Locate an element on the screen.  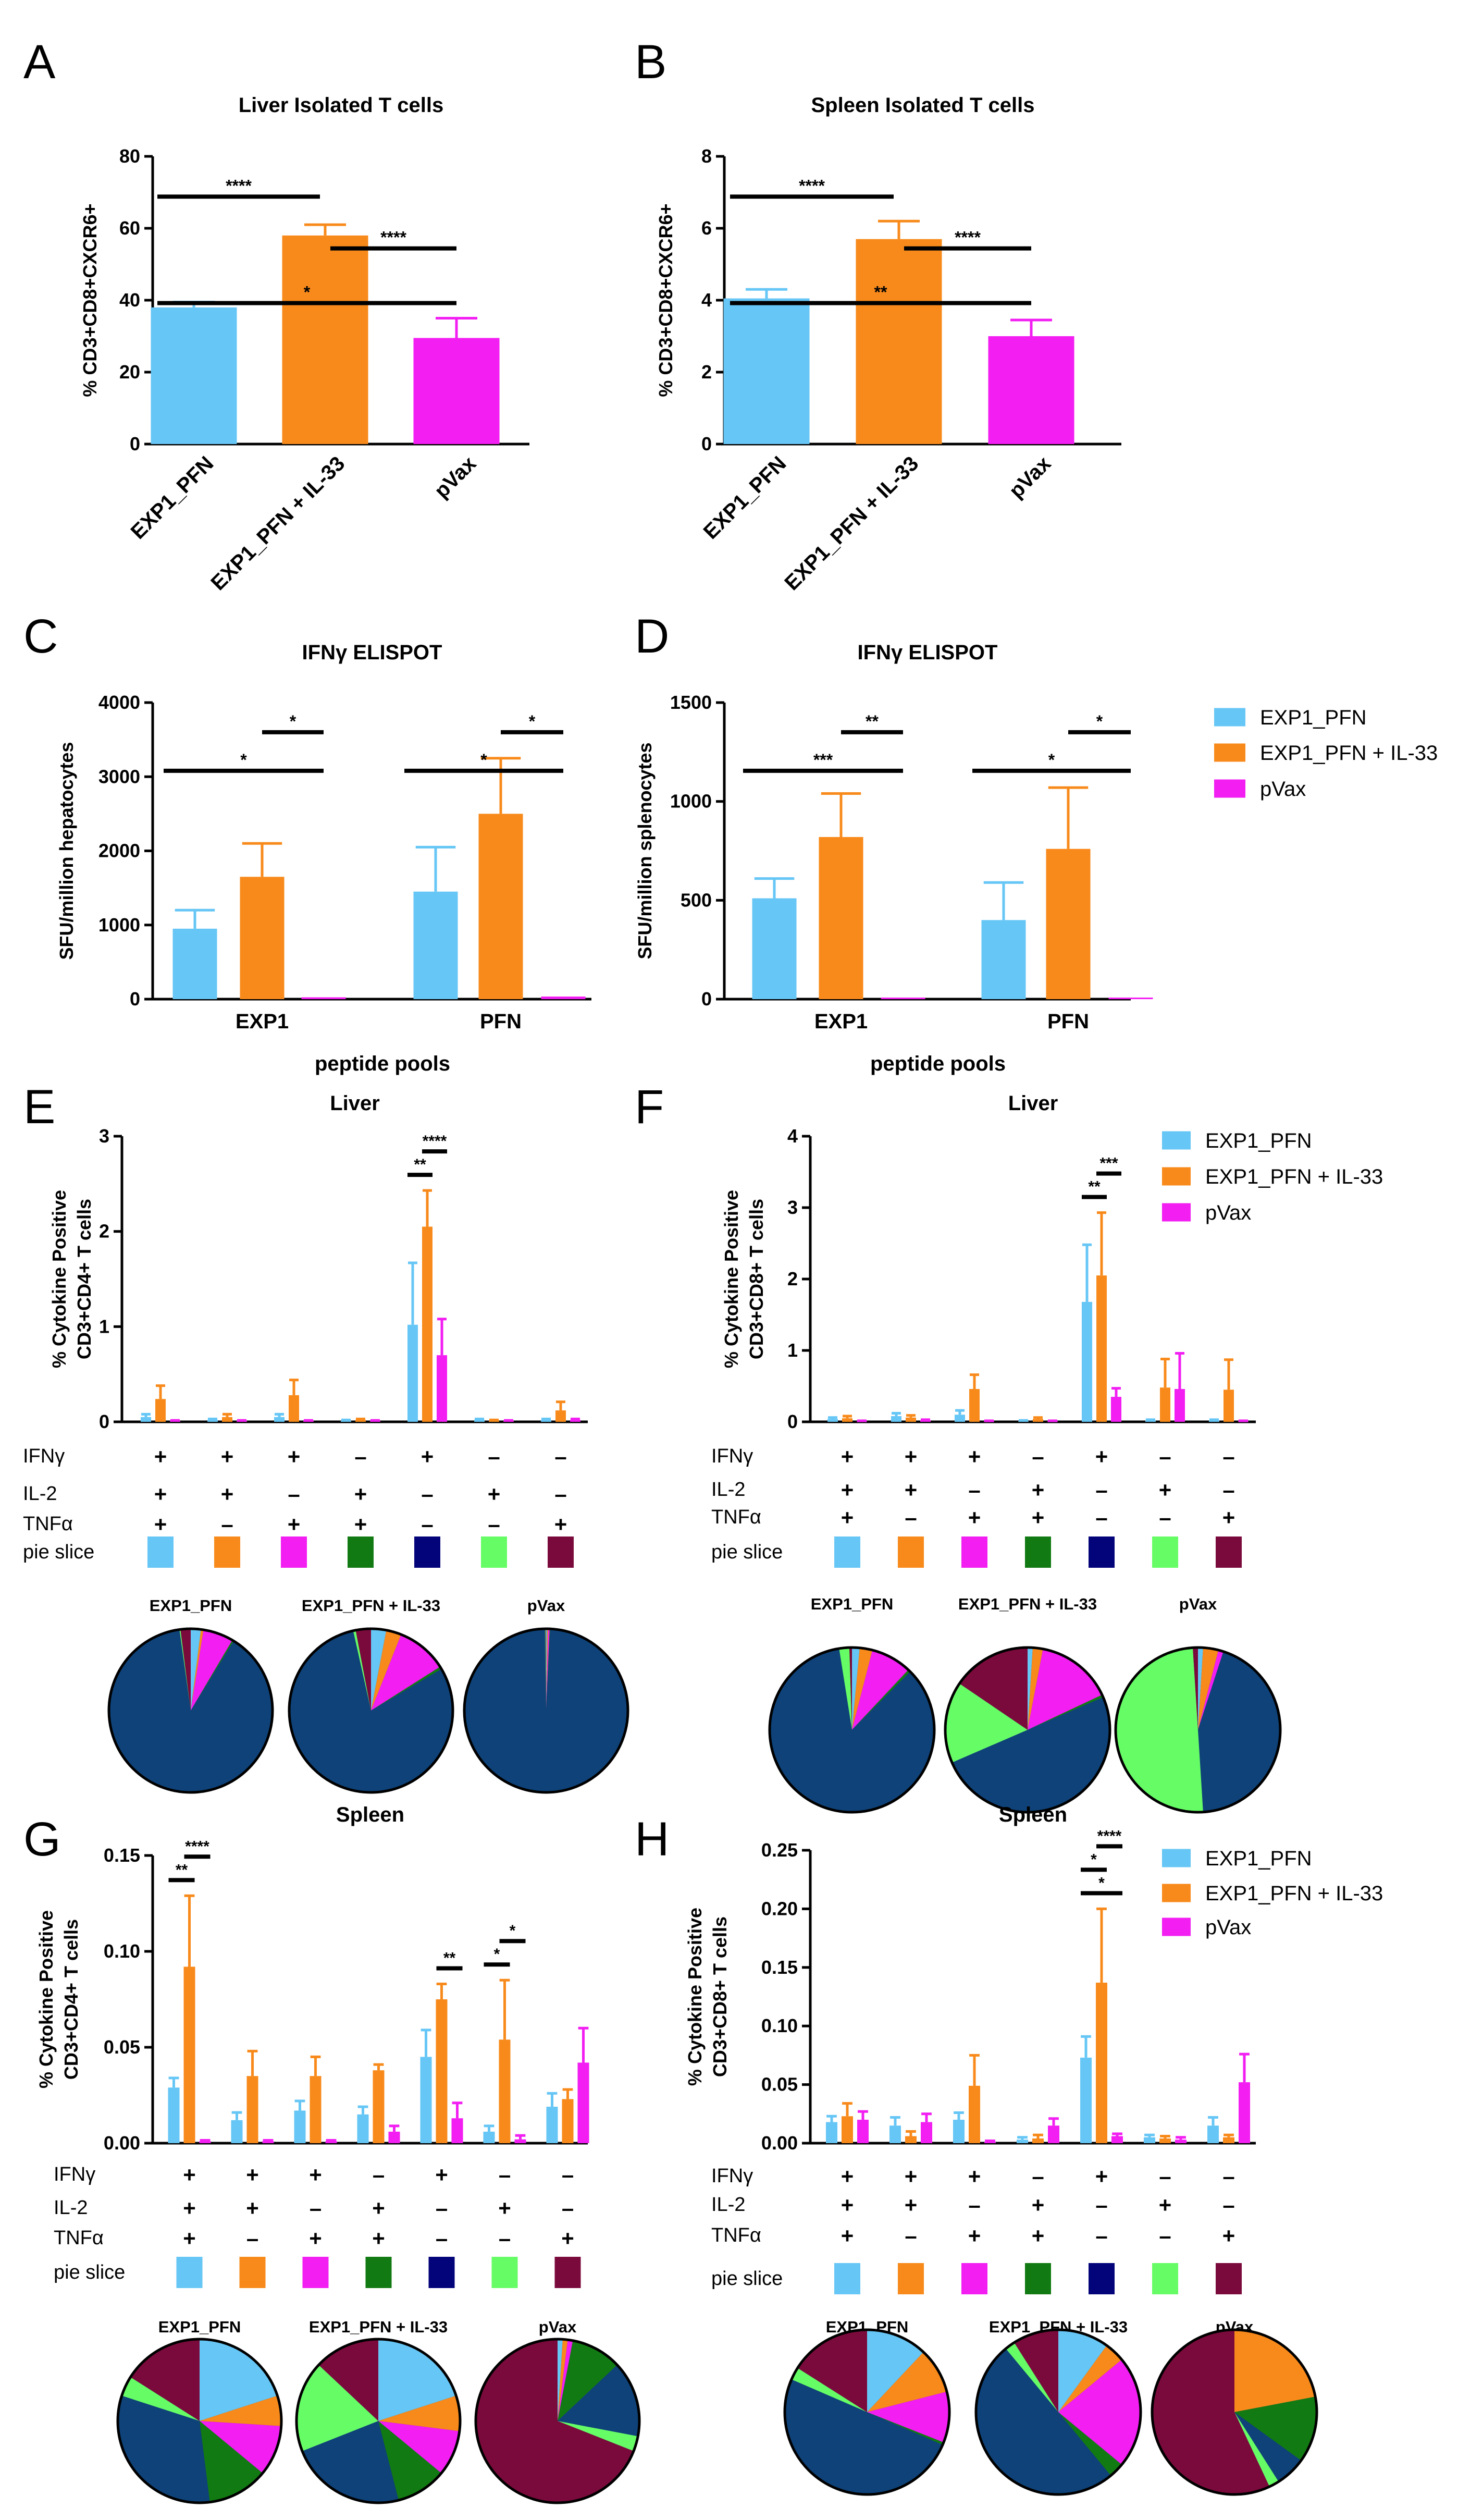
y-axis-label: SFU/million hepatocytes is located at coordinates (67, 851).